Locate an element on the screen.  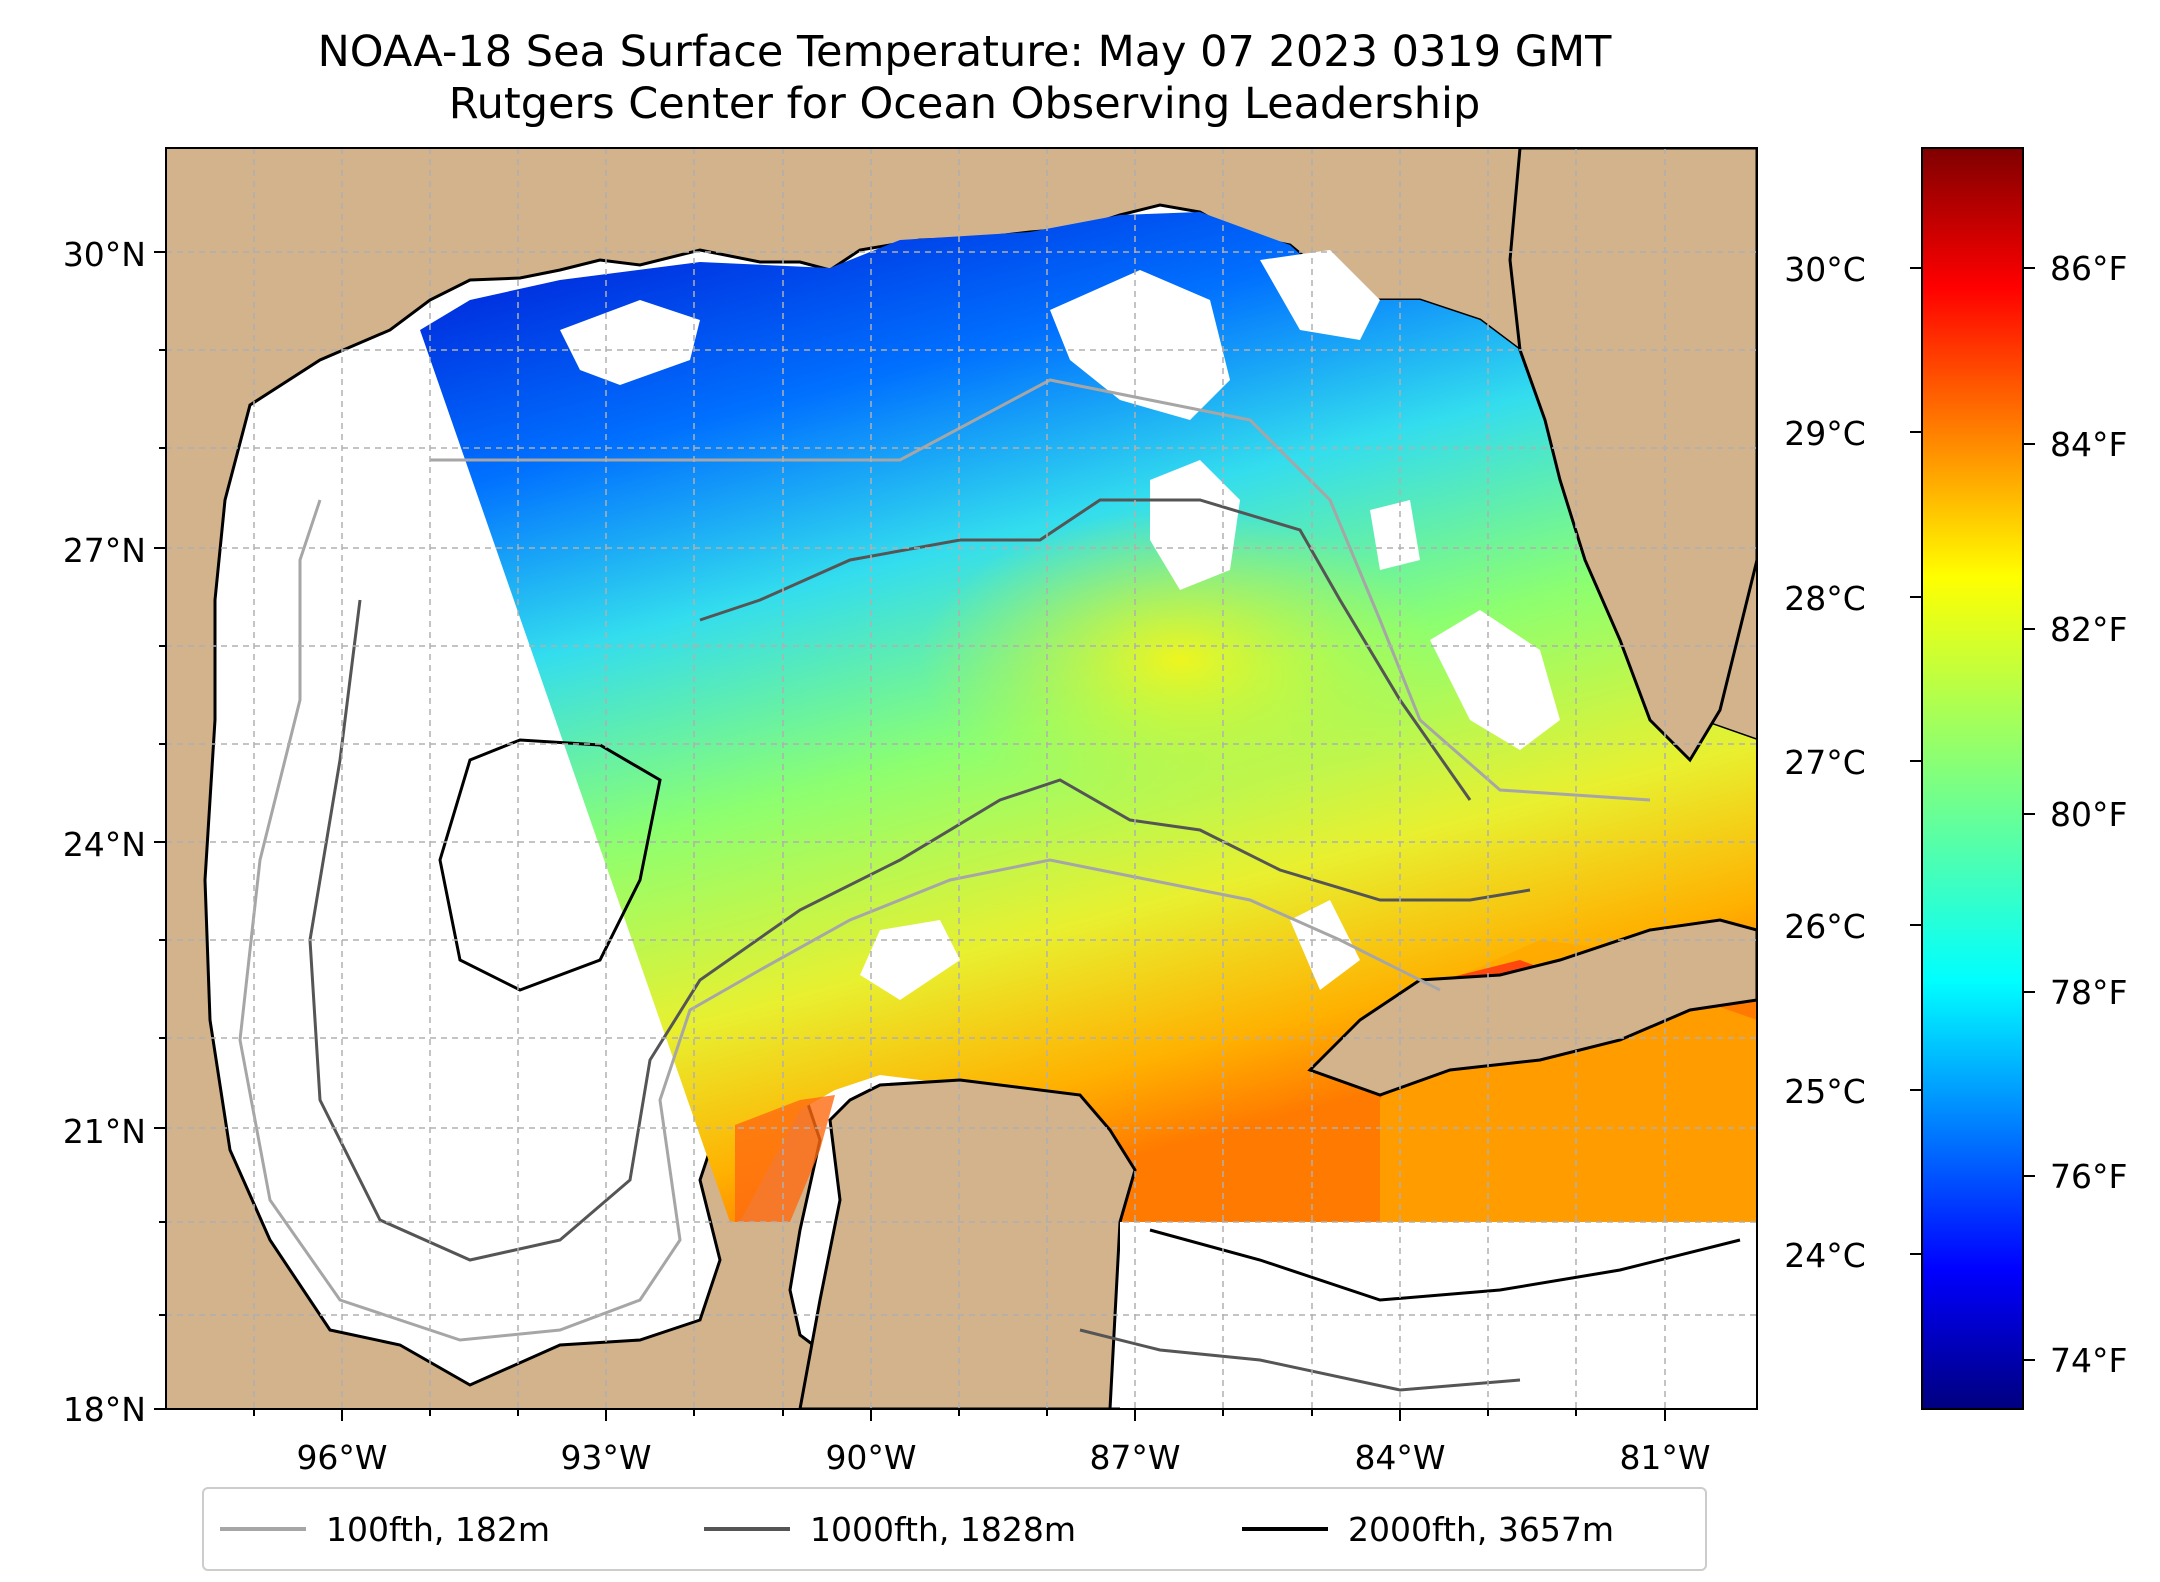
warm-core-eddy is located at coordinates (1180, 660).